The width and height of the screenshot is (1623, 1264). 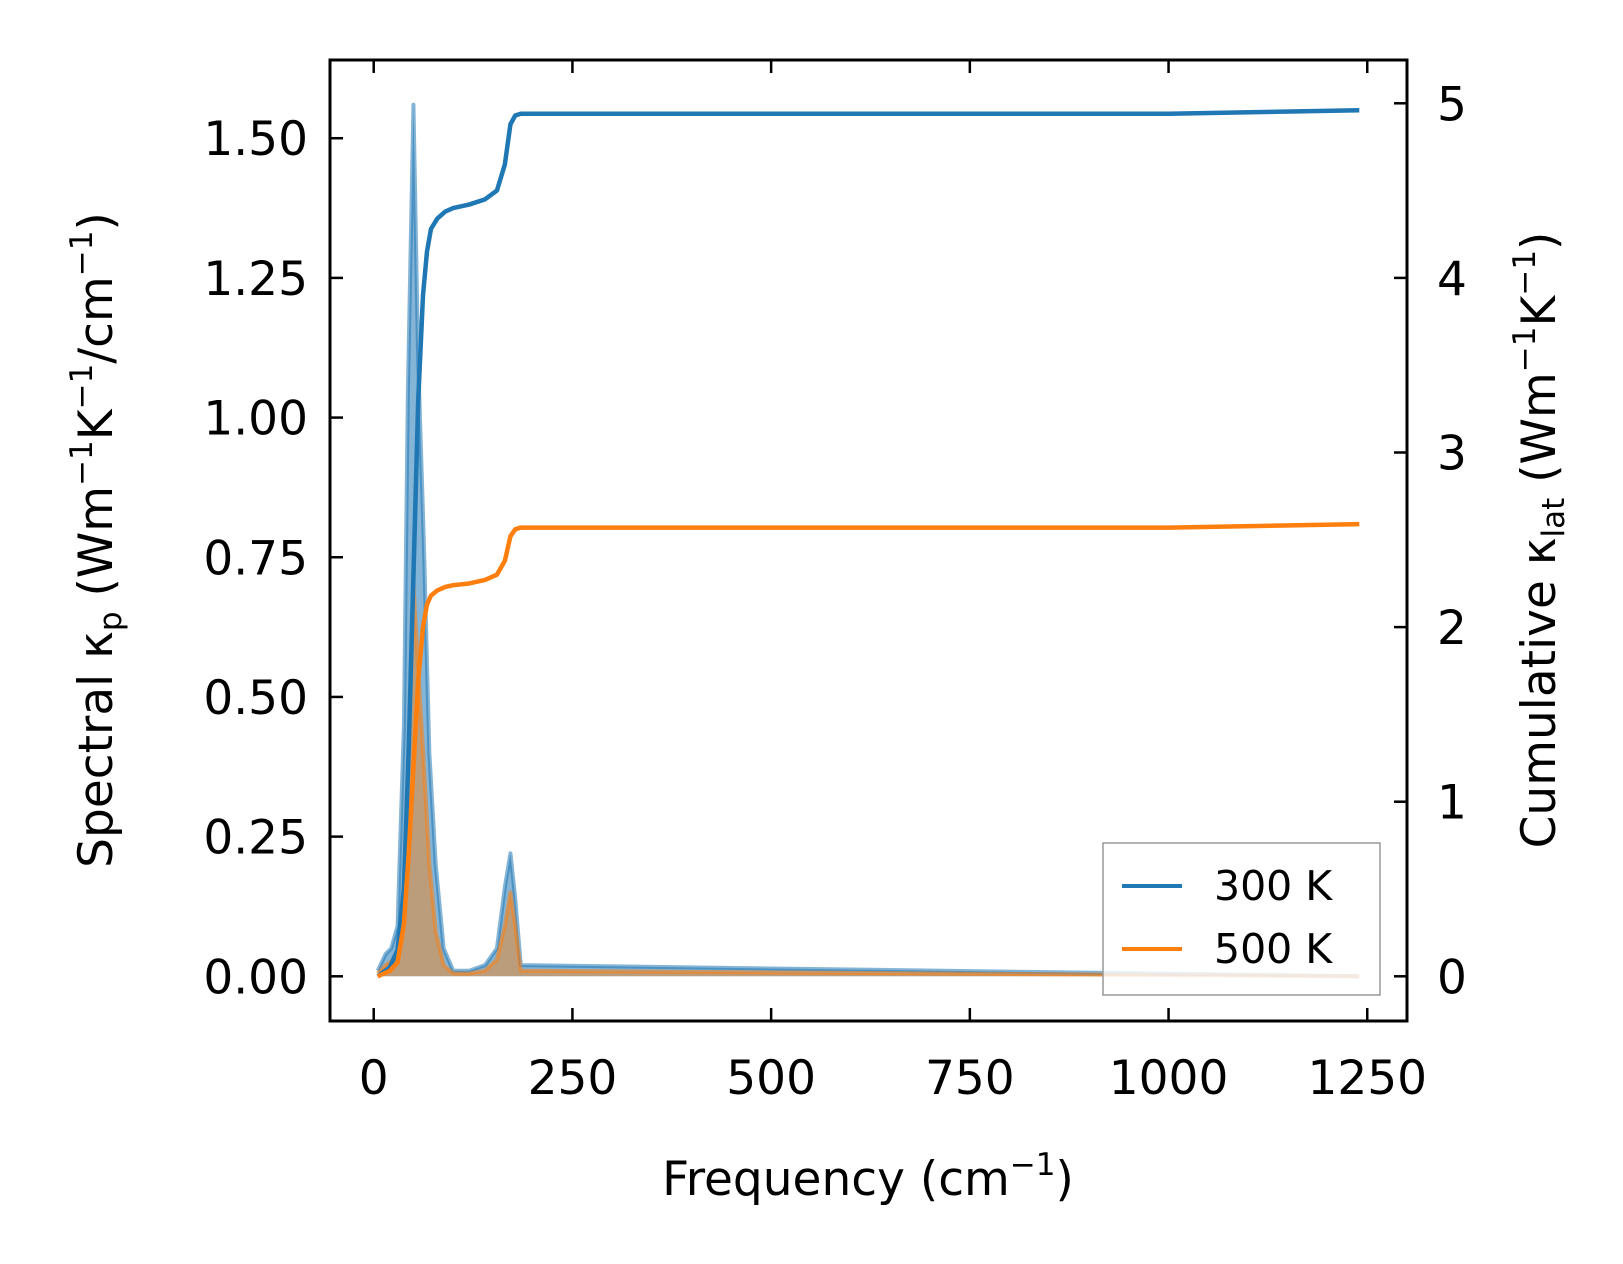 What do you see at coordinates (1452, 279) in the screenshot?
I see `right-y-tick-label: 4` at bounding box center [1452, 279].